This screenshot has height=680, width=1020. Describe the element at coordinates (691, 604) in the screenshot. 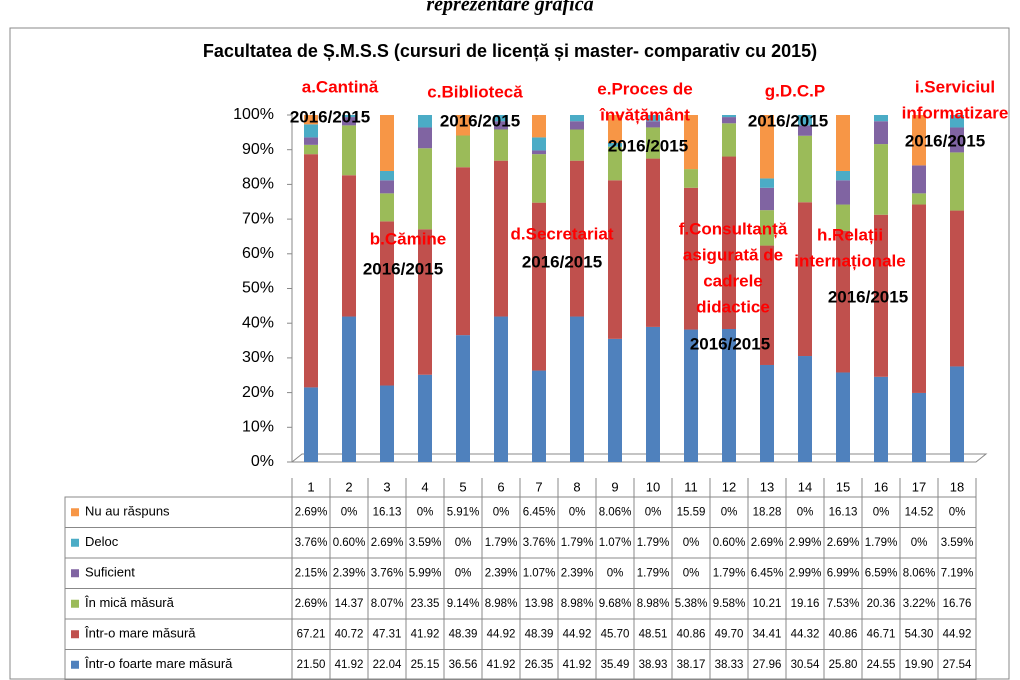

I see `cell: 5.38%` at that location.